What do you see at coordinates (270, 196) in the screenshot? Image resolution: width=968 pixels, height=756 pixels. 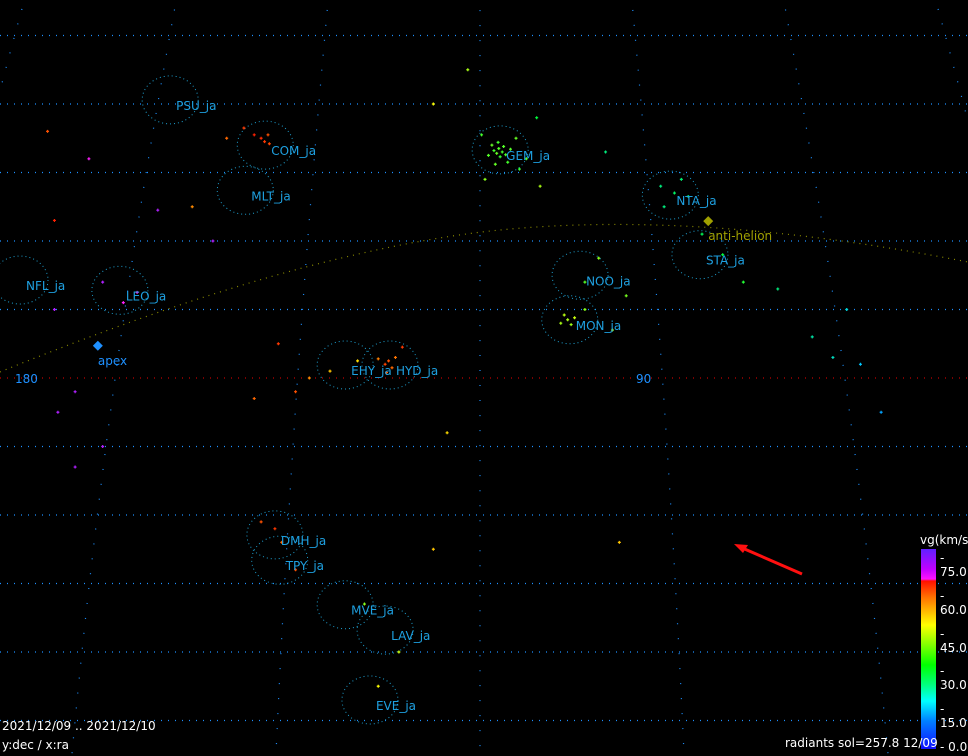 I see `shower-label-mlt-ja: MLT_ja` at bounding box center [270, 196].